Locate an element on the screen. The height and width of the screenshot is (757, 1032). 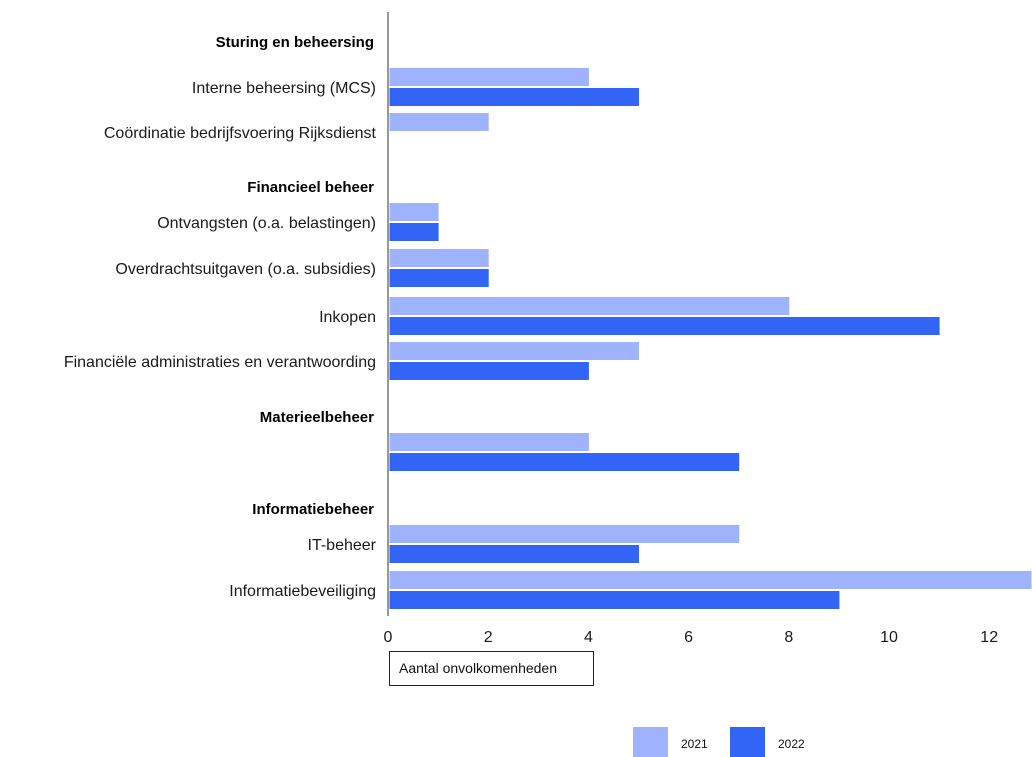
x-tick-label: 4 is located at coordinates (588, 637).